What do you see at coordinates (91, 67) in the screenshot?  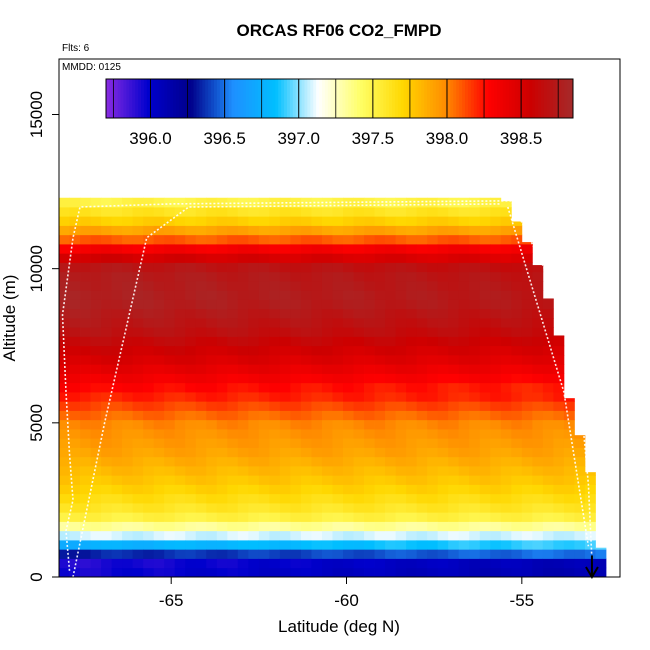 I see `date-annotation: MMDD: 0125` at bounding box center [91, 67].